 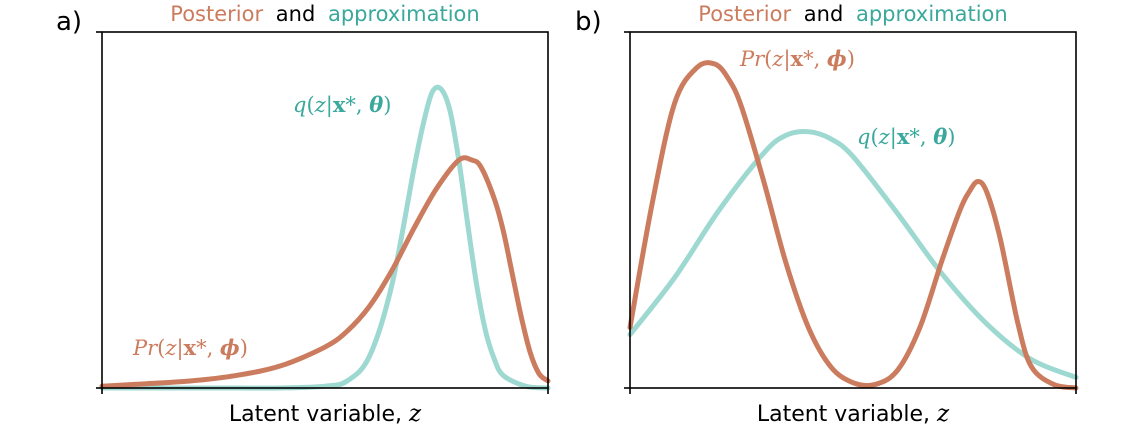 What do you see at coordinates (797, 59) in the screenshot?
I see `panel-b-posterior-label: Pr(z|x*, ϕ)` at bounding box center [797, 59].